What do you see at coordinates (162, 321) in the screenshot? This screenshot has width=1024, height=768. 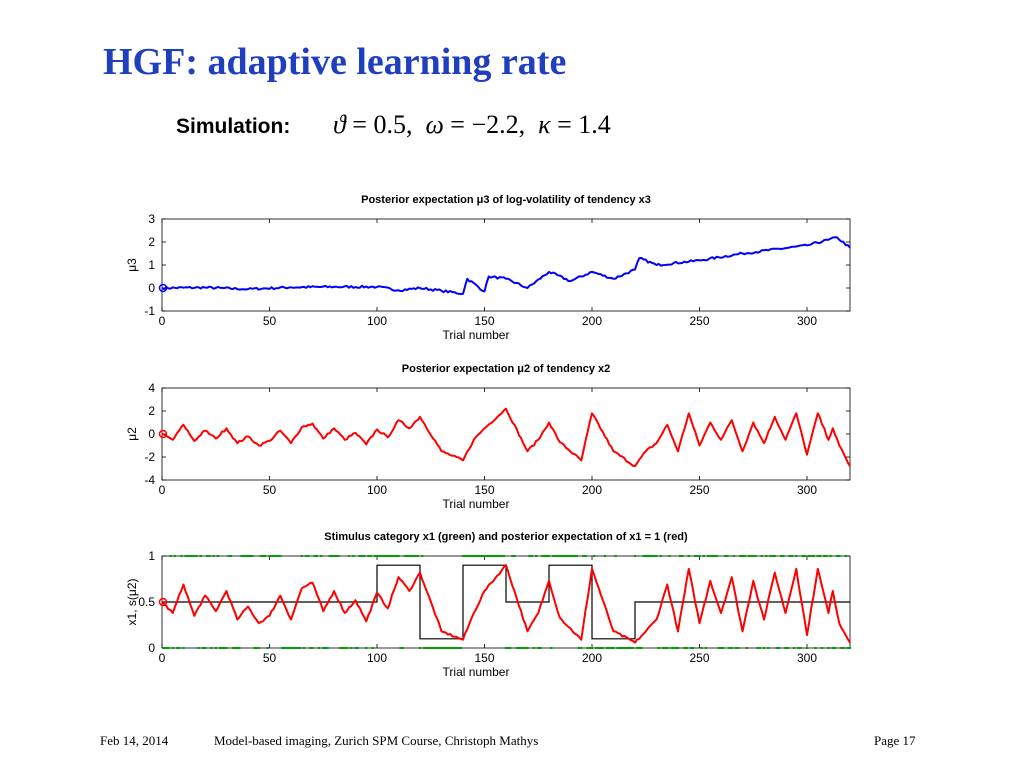 I see `x-tick-label: 0` at bounding box center [162, 321].